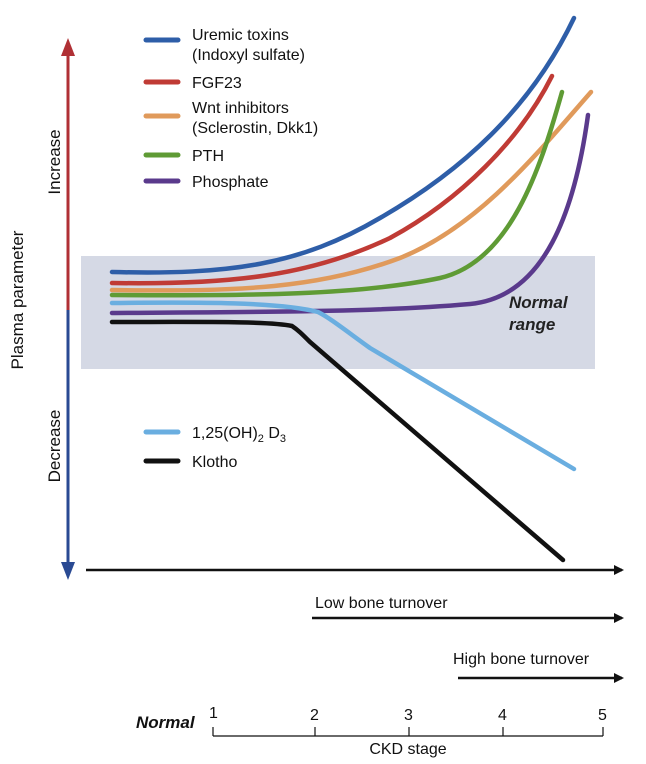  What do you see at coordinates (532, 324) in the screenshot?
I see `normal-range-label-line2: range` at bounding box center [532, 324].